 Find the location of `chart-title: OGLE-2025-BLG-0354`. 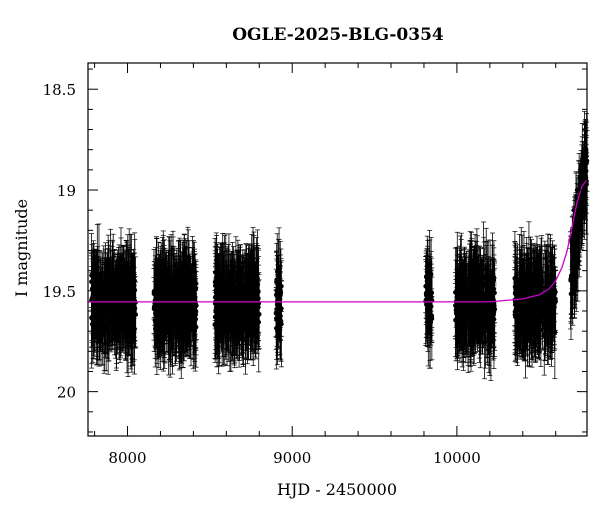

chart-title: OGLE-2025-BLG-0354 is located at coordinates (338, 35).